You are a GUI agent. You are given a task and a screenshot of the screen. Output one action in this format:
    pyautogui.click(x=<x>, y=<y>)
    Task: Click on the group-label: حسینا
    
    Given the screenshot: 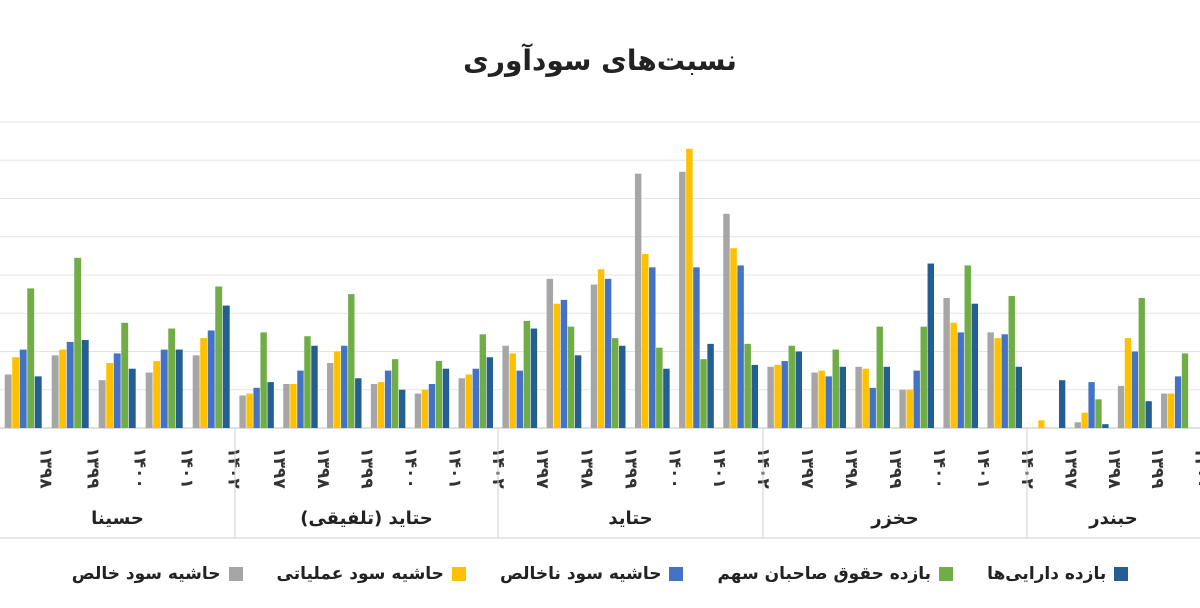 What is the action you would take?
    pyautogui.click(x=117, y=518)
    